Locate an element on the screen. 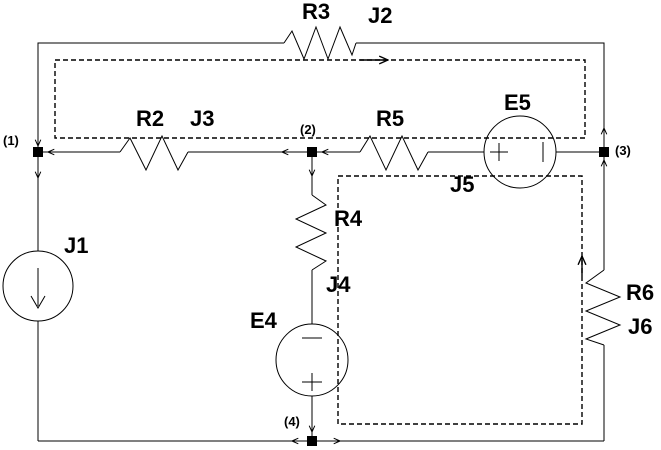 The height and width of the screenshot is (450, 661). resistor-r5 is located at coordinates (394, 153).